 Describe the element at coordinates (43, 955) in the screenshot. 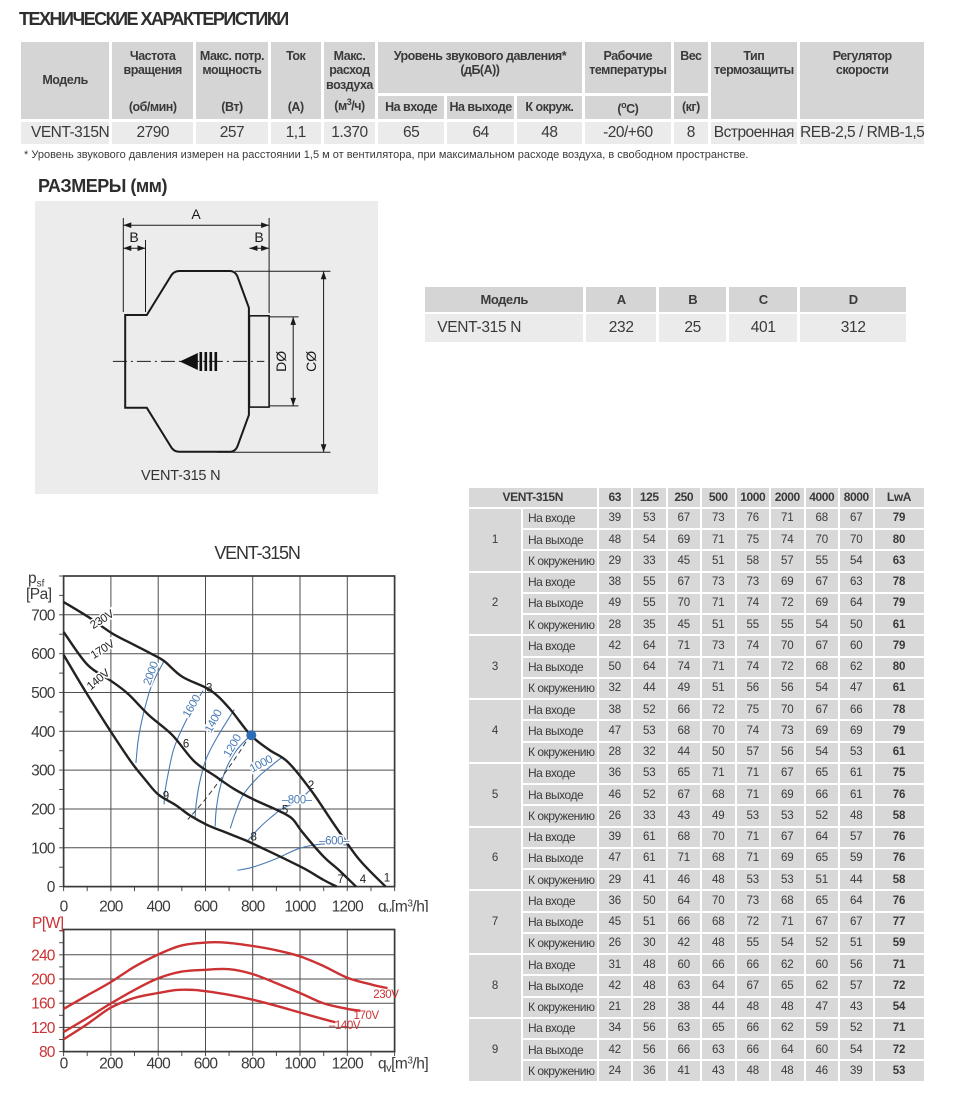

I see `svg-text: 240` at that location.